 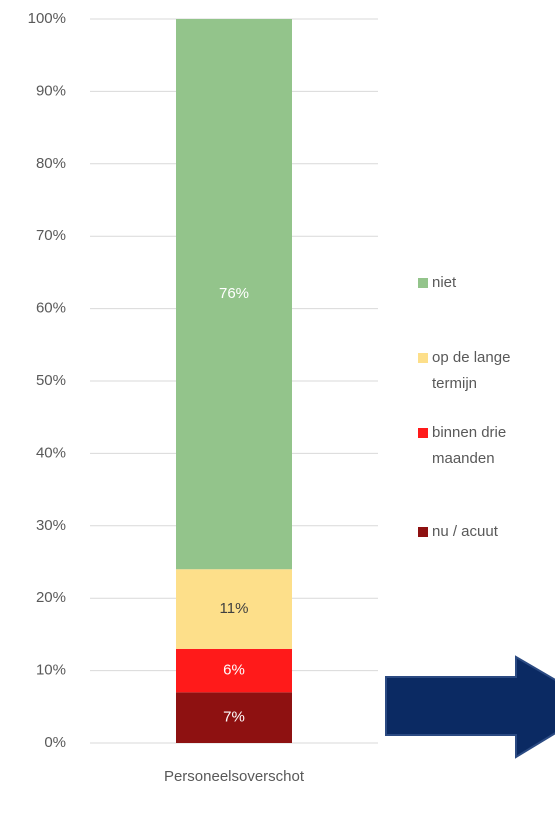 I want to click on y-tick-label: 0%, so click(x=55, y=742).